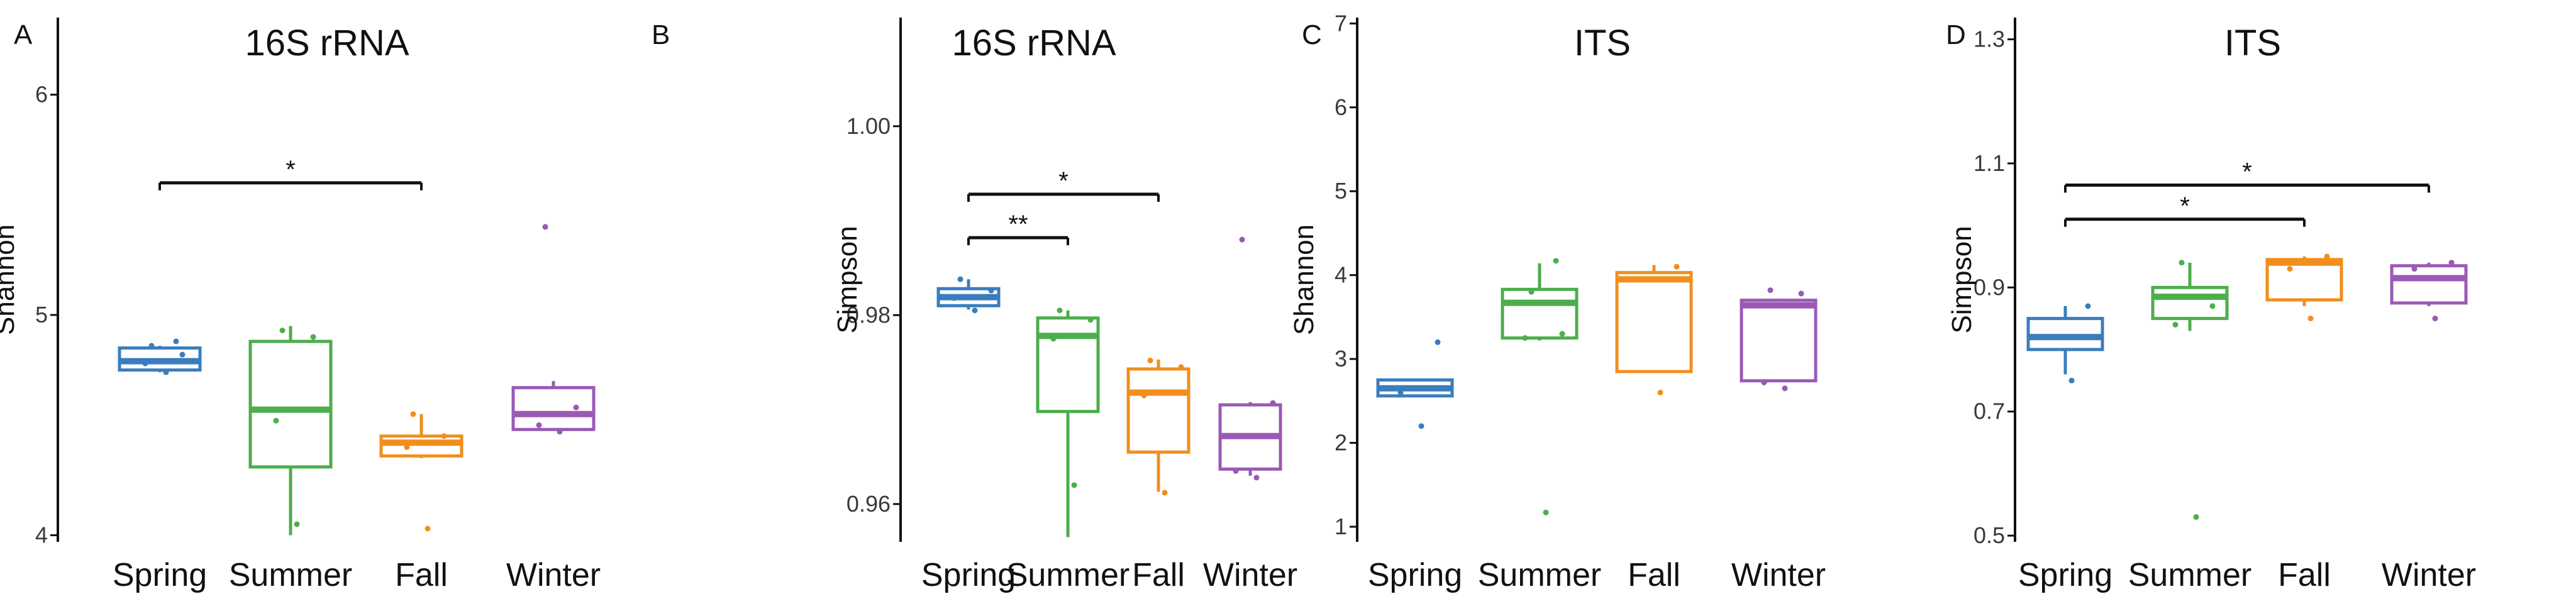 This screenshot has width=2576, height=594. Describe the element at coordinates (2065, 343) in the screenshot. I see `box-spring` at that location.